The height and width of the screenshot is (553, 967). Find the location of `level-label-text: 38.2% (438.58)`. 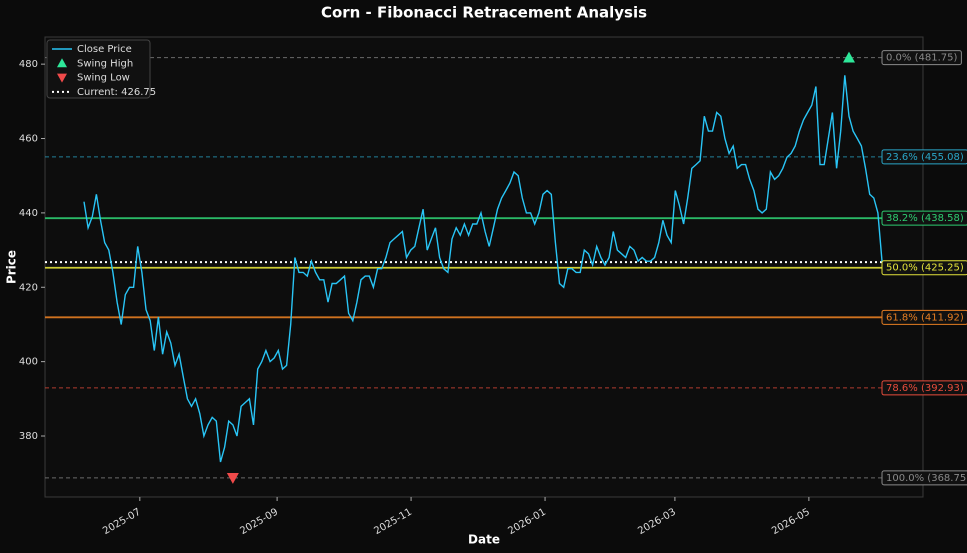

level-label-text: 38.2% (438.58) is located at coordinates (925, 218).